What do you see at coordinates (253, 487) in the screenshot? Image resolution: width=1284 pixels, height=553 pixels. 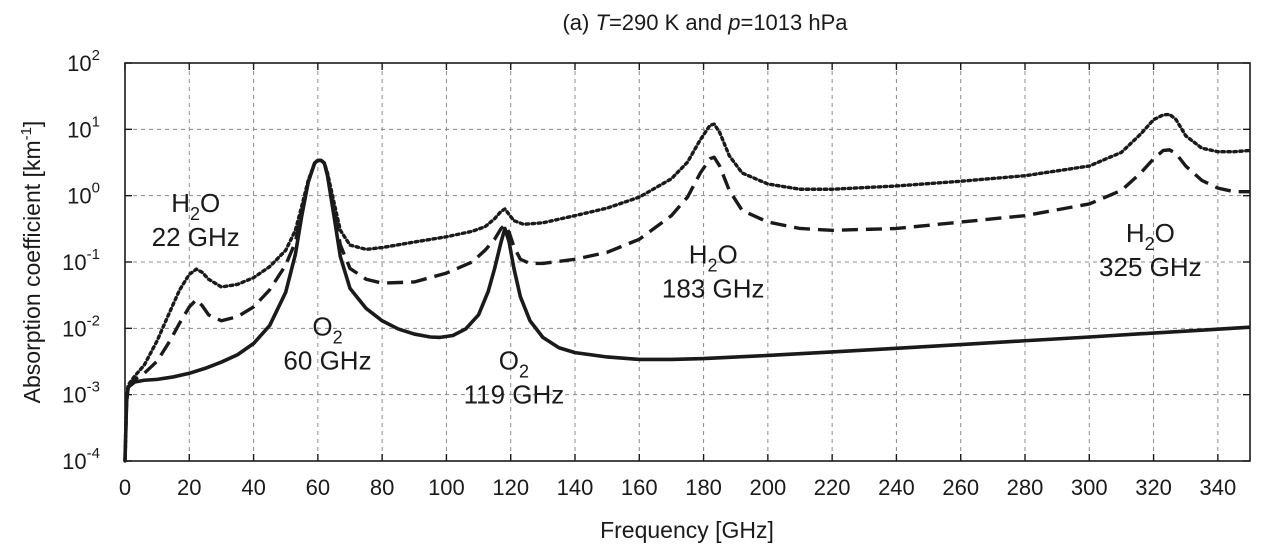 I see `x-tick-label: 40` at bounding box center [253, 487].